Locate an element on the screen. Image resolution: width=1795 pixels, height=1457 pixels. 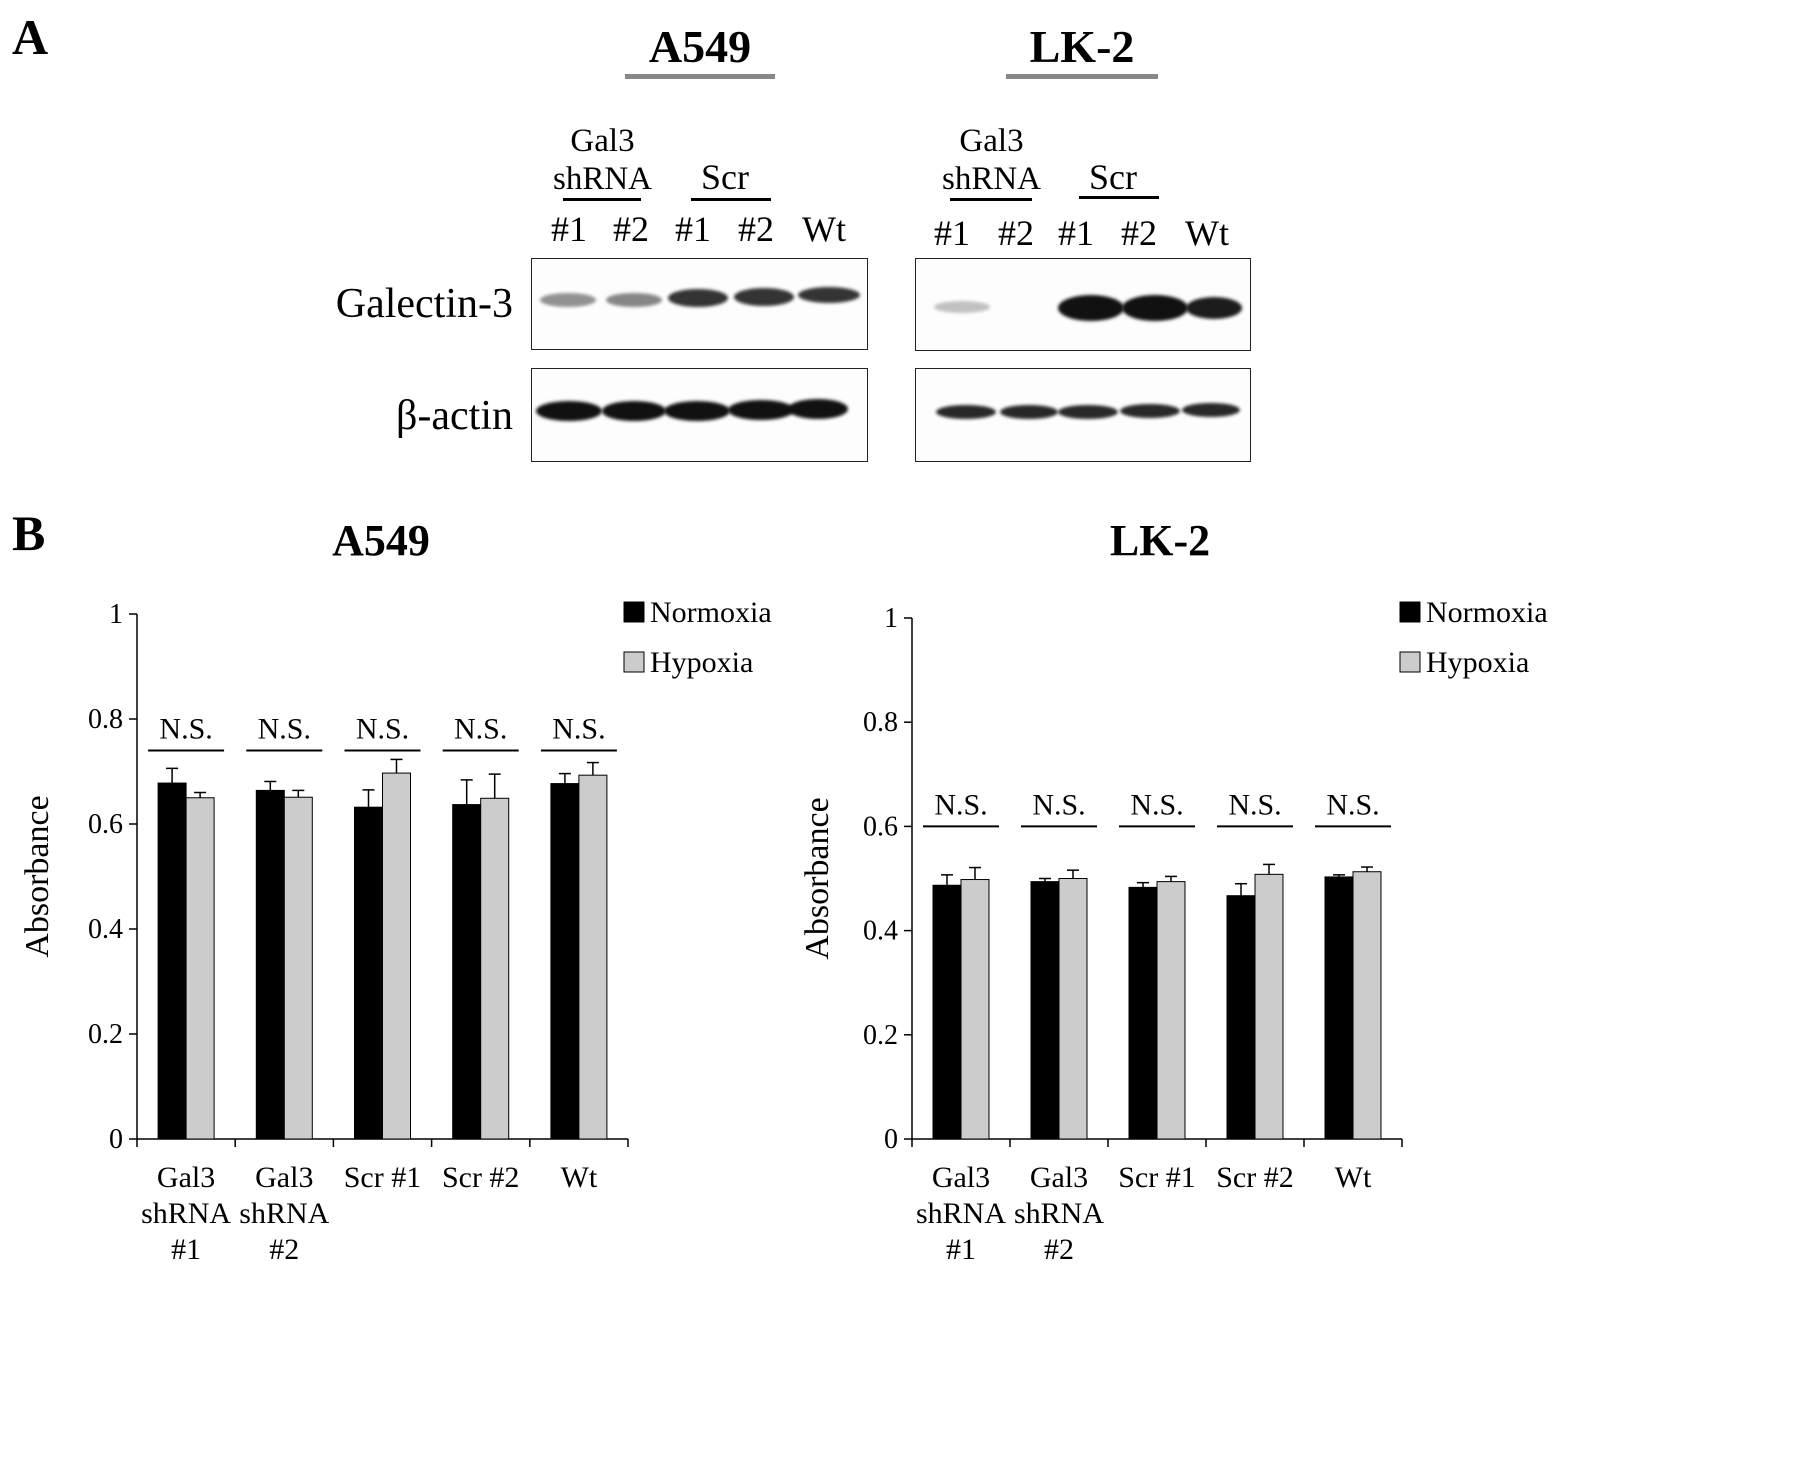
blot-lk2-group-scr: Scr is located at coordinates (1113, 177).